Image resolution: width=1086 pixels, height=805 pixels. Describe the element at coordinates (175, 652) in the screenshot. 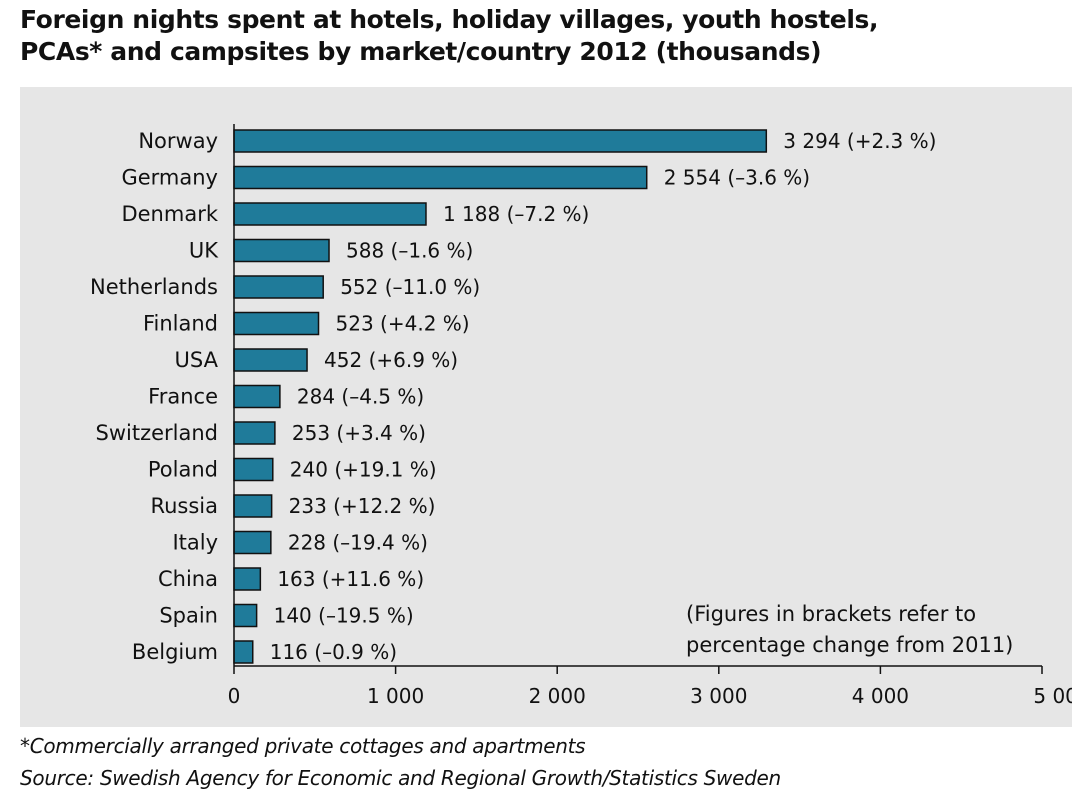

I see `category-label-belgium: Belgium` at that location.